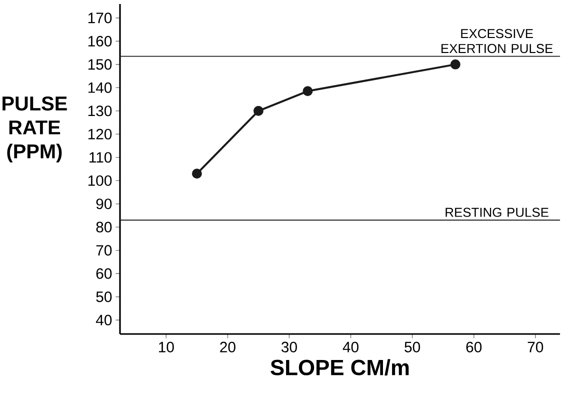 Image resolution: width=561 pixels, height=409 pixels. What do you see at coordinates (339, 367) in the screenshot?
I see `x-axis-title: SLOPE CM/m` at bounding box center [339, 367].